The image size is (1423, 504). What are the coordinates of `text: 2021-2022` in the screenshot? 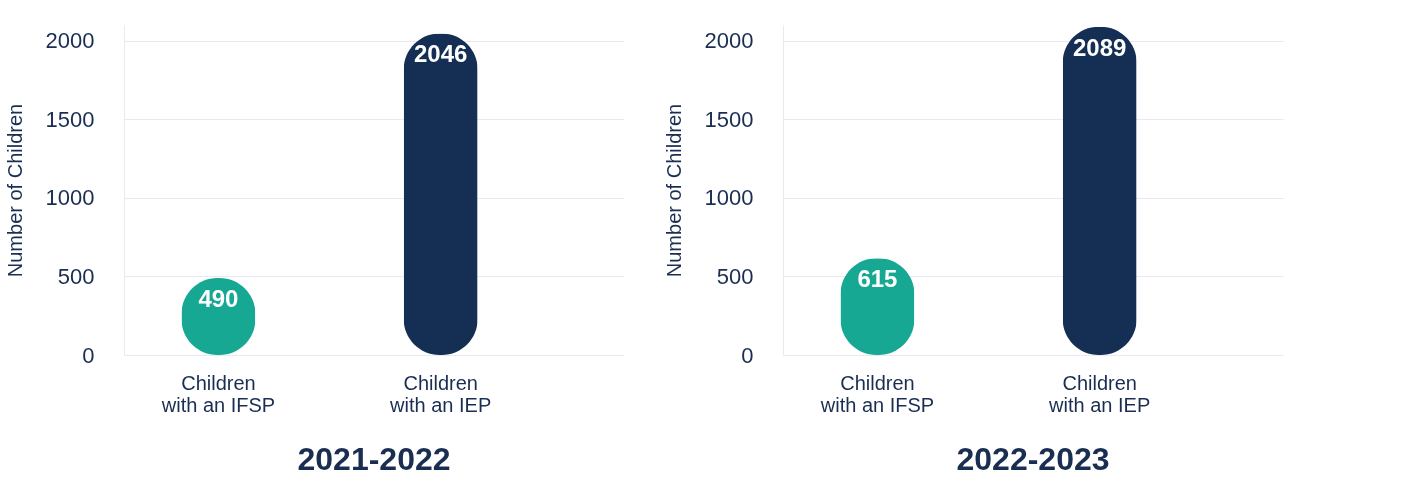 It's located at (374, 459).